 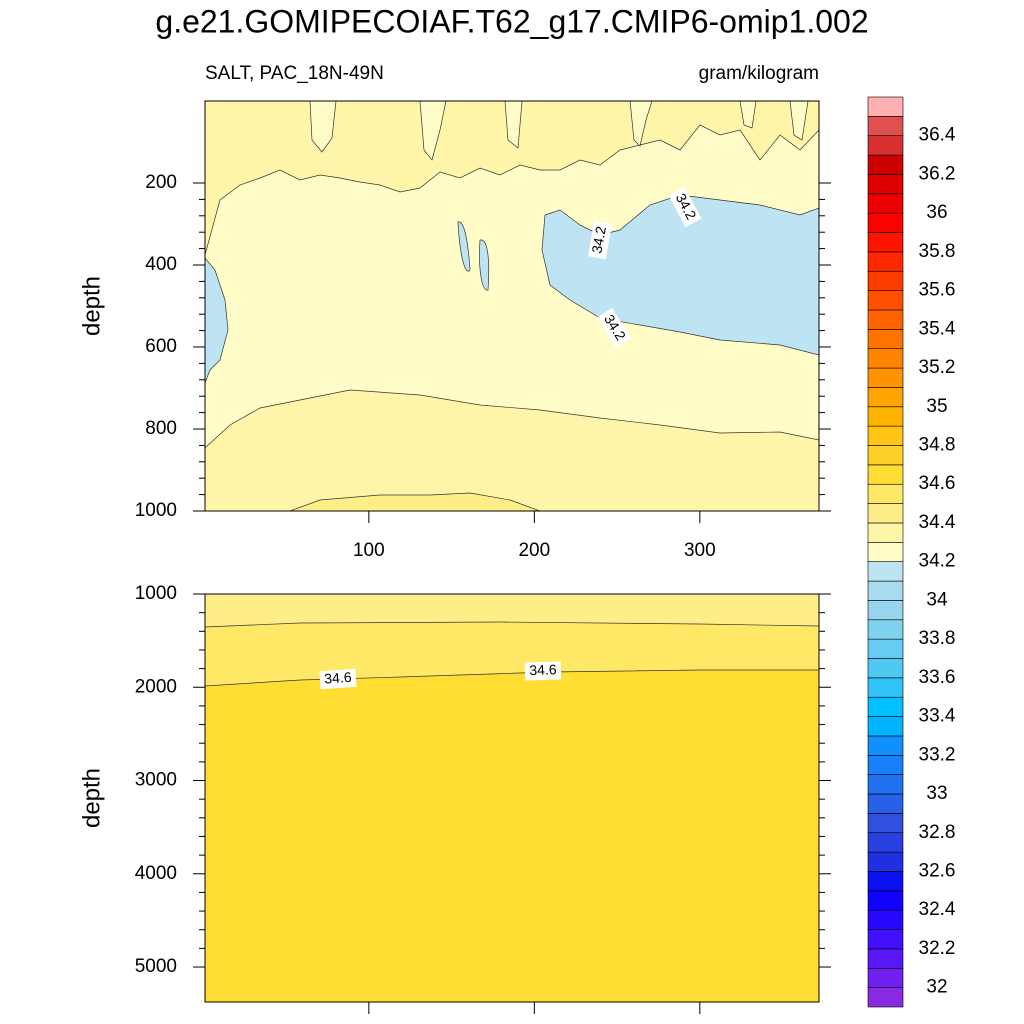 I want to click on colorbar-label: 34, so click(x=937, y=599).